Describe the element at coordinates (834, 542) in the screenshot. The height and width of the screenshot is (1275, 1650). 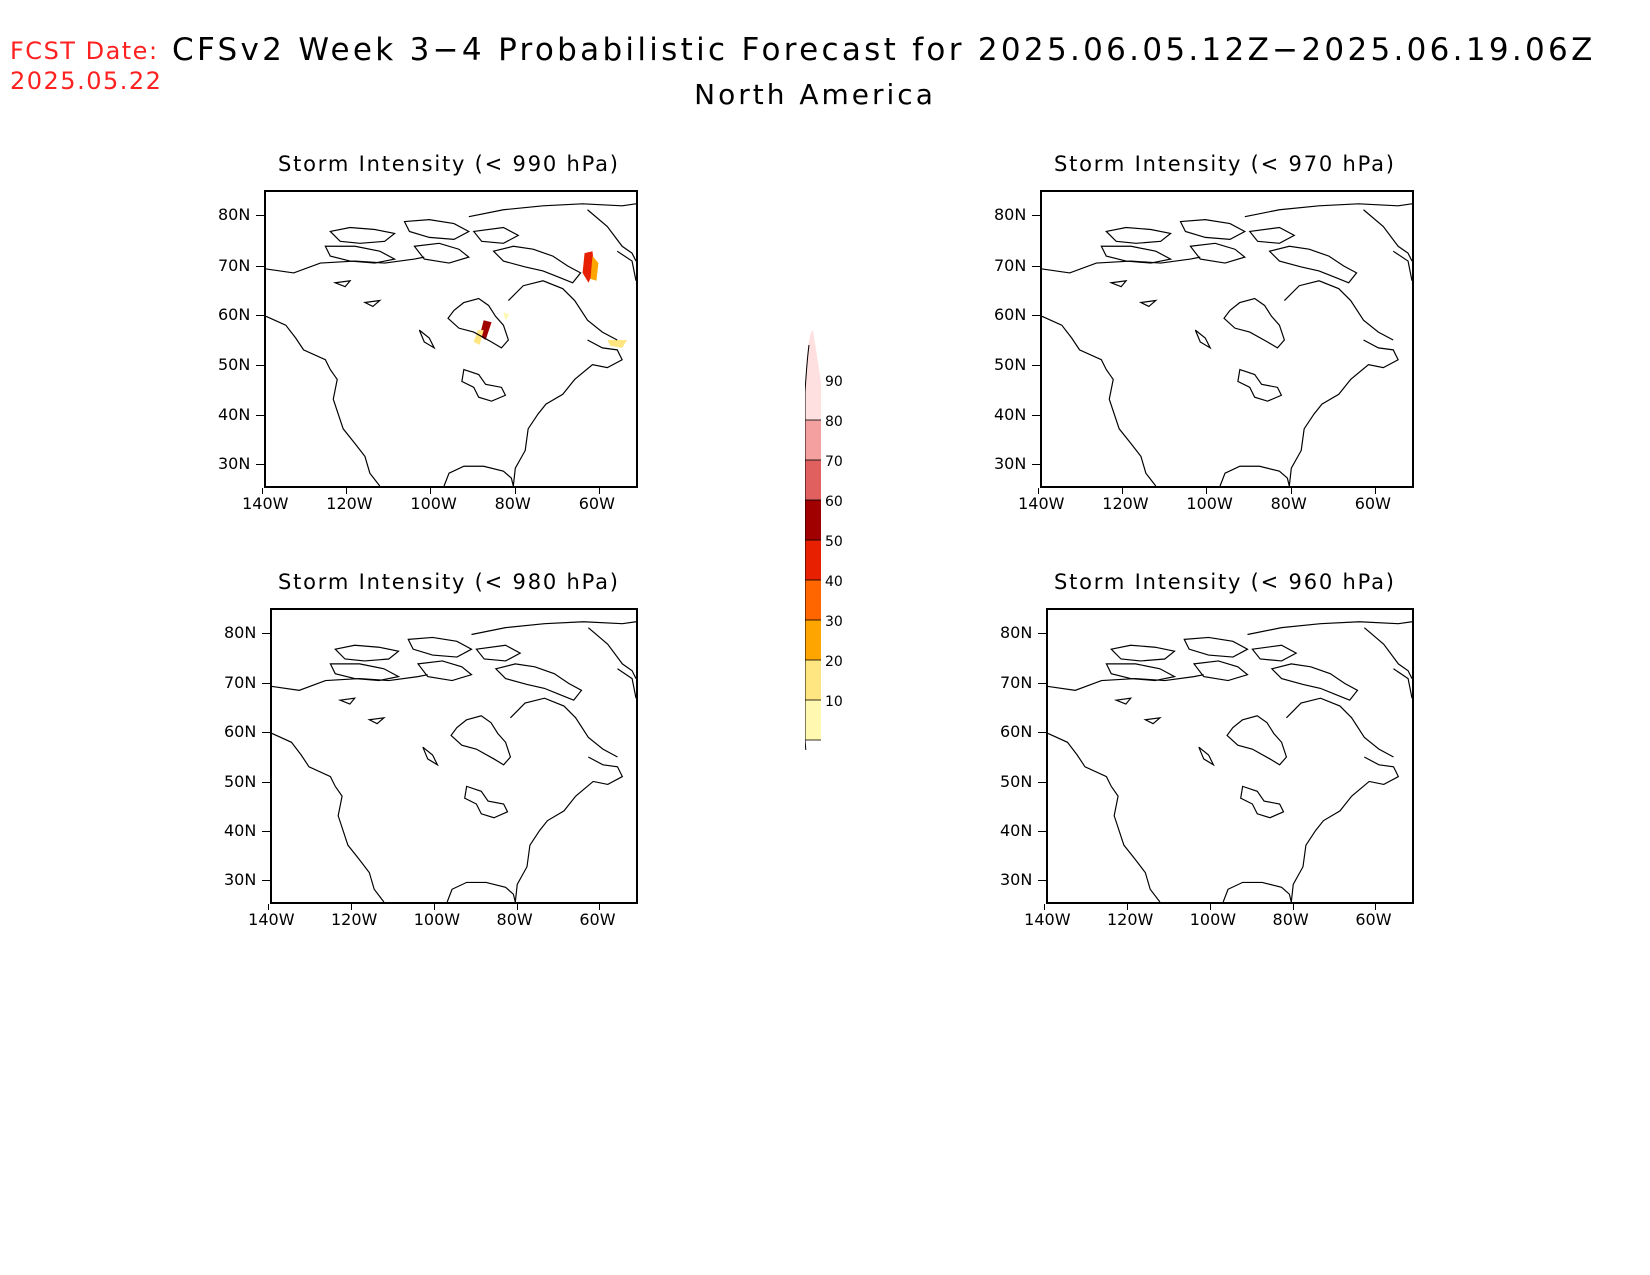
I see `colorbar-label: 50` at that location.